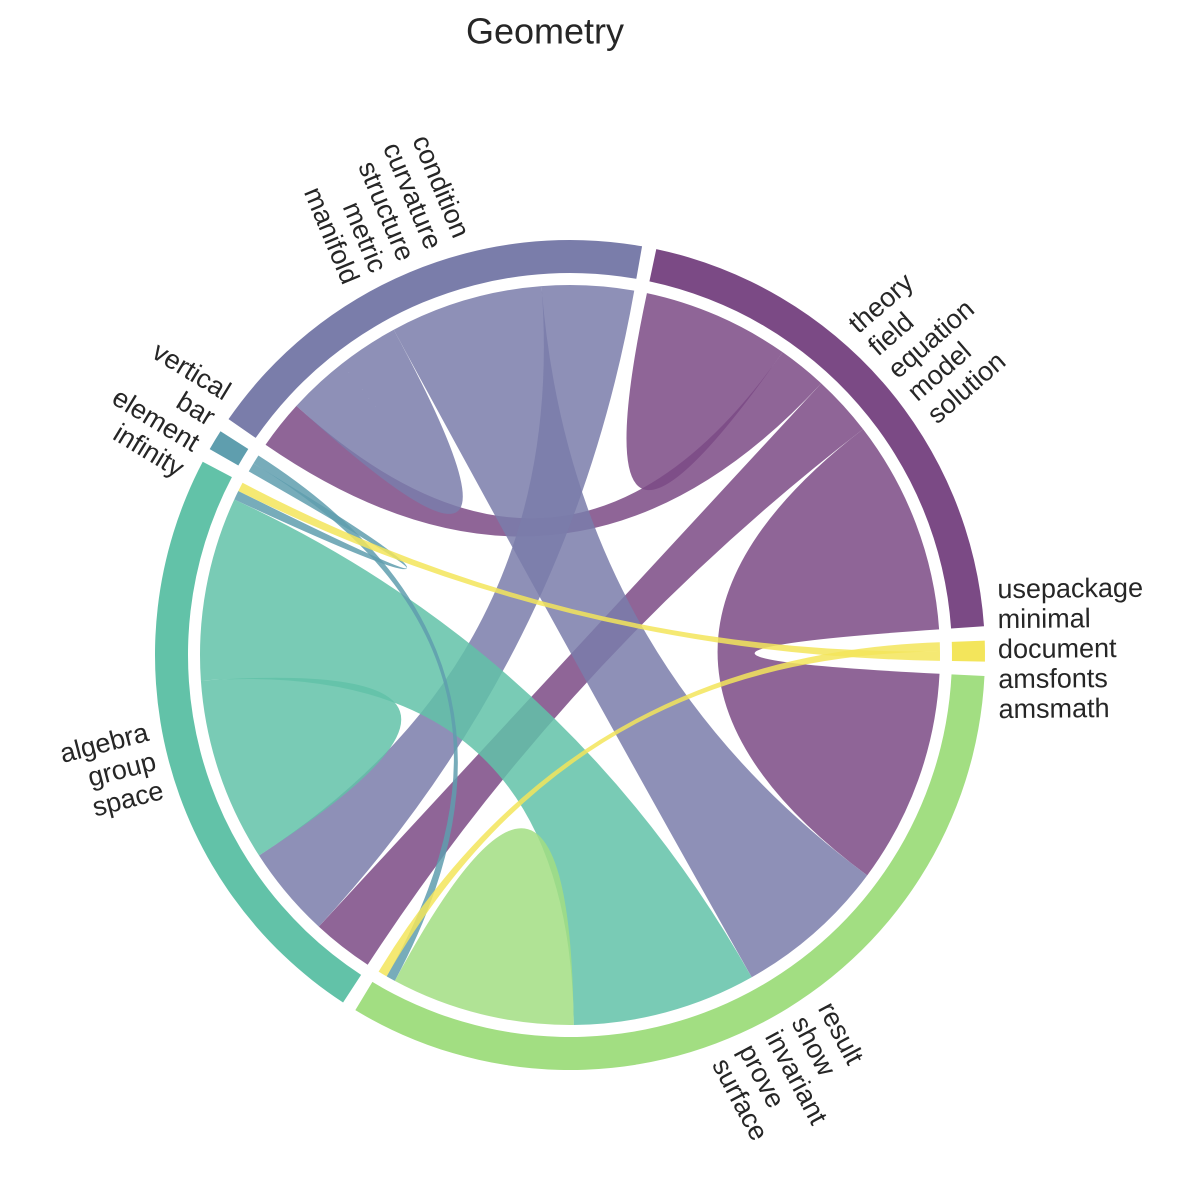  Describe the element at coordinates (1053, 708) in the screenshot. I see `group-label: amsmath` at that location.